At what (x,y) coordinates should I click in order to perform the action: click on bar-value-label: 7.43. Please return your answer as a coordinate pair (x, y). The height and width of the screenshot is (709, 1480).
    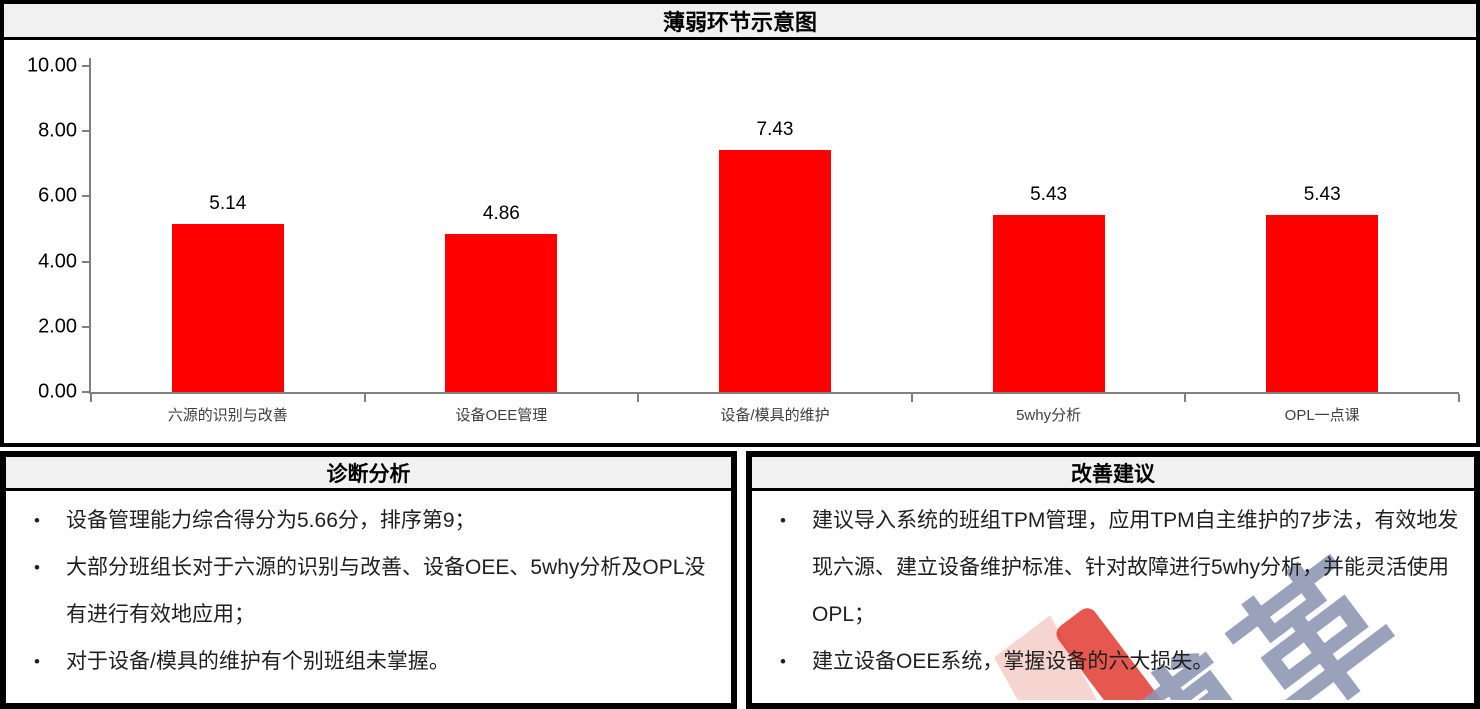
    Looking at the image, I should click on (775, 129).